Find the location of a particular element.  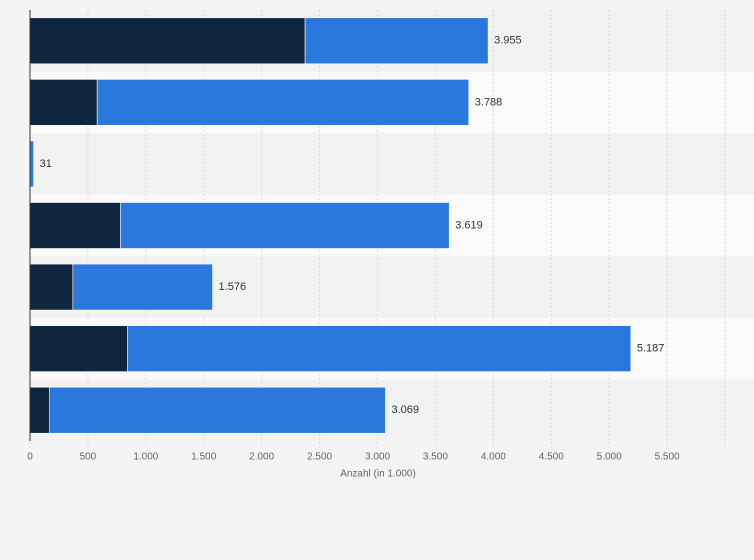

total-label: 3.955 is located at coordinates (508, 41).